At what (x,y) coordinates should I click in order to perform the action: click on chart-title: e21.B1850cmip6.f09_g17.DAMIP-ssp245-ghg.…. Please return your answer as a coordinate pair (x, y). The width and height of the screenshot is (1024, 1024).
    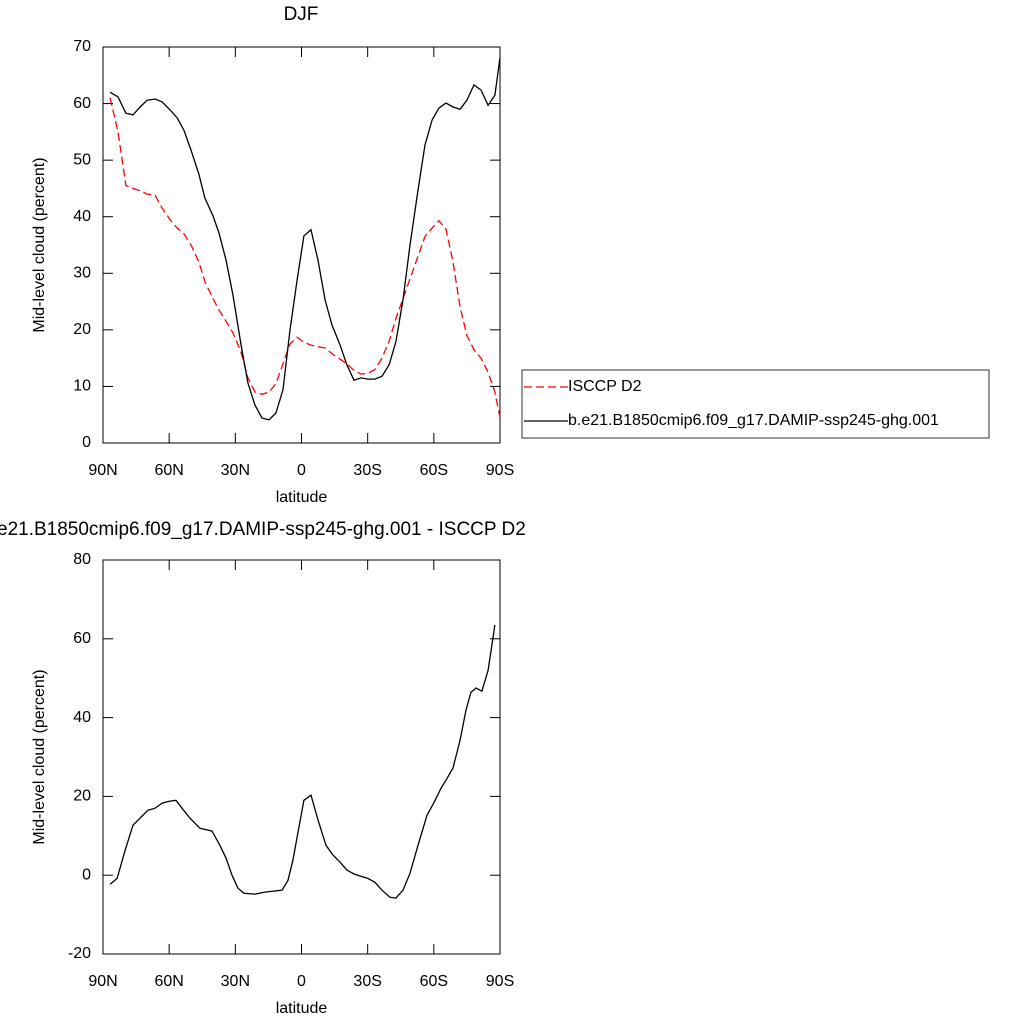
    Looking at the image, I should click on (263, 529).